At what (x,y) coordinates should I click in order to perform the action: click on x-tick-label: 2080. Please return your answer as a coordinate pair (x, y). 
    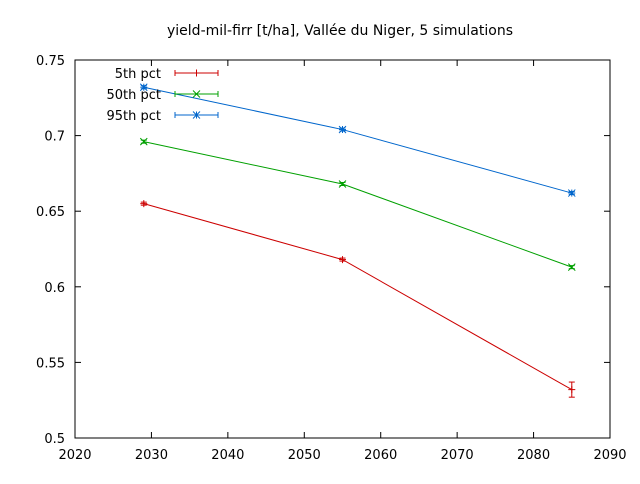
    Looking at the image, I should click on (533, 455).